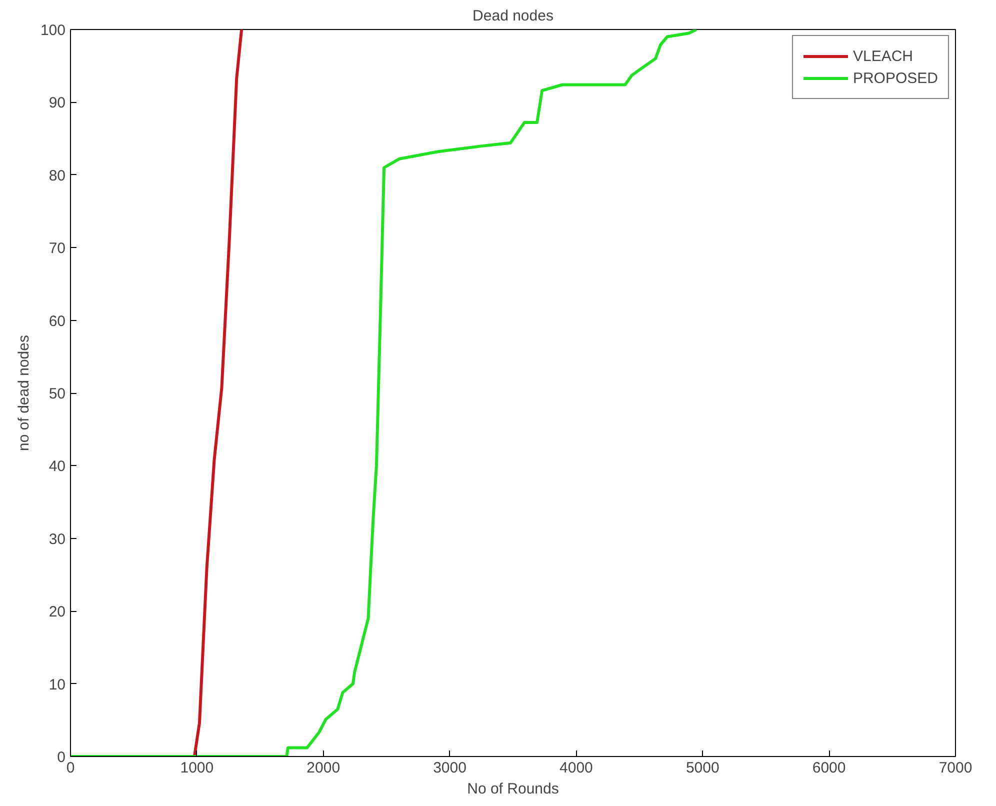 The height and width of the screenshot is (806, 996). Describe the element at coordinates (53, 30) in the screenshot. I see `y-tick-label: 100` at that location.